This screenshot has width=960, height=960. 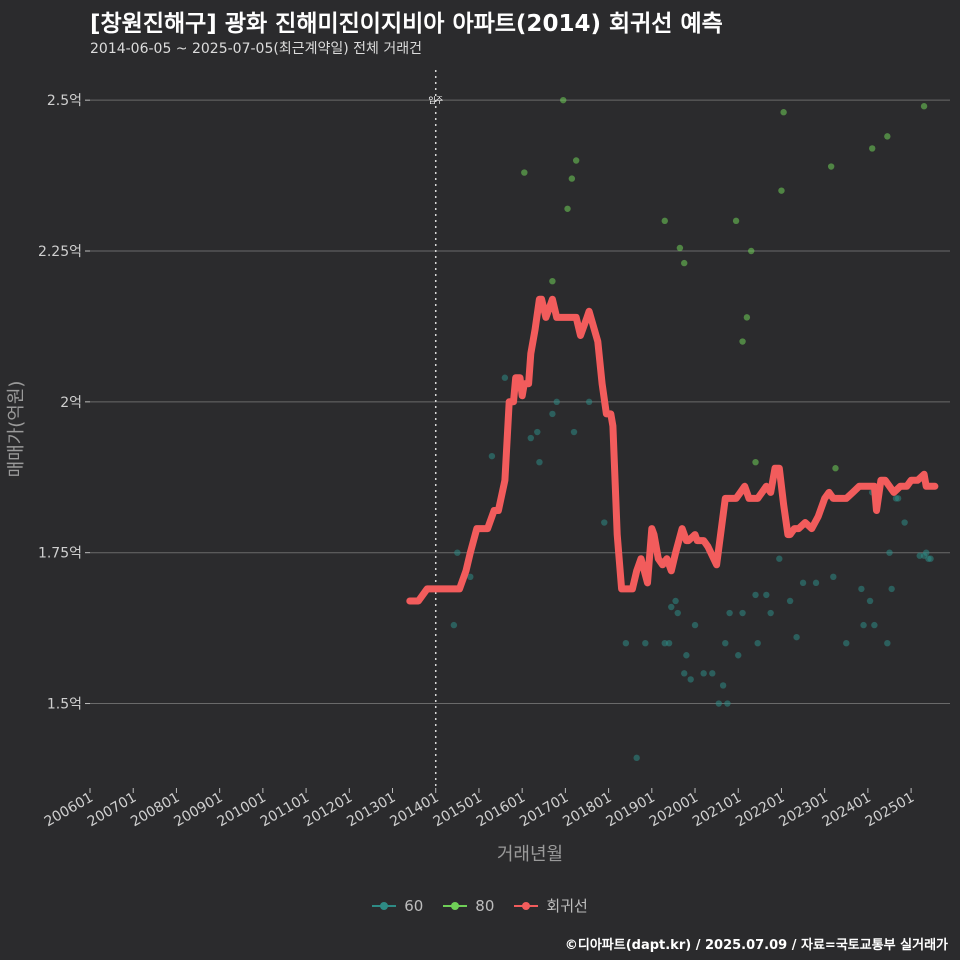 What do you see at coordinates (530, 854) in the screenshot?
I see `x-axis-title: 거래년월` at bounding box center [530, 854].